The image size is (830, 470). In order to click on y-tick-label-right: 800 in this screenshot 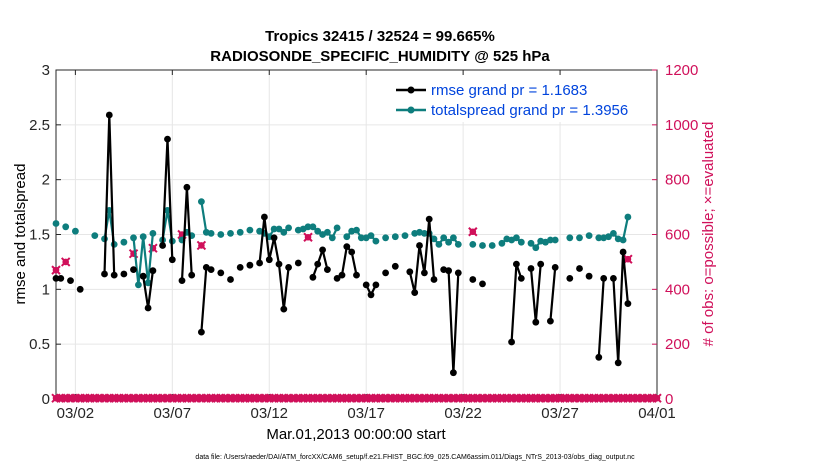, I will do `click(677, 180)`.